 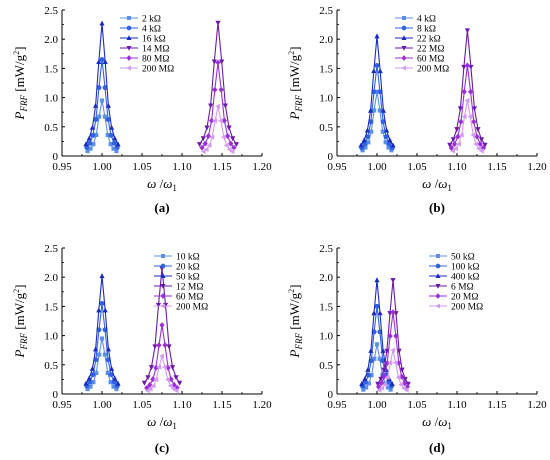 What do you see at coordinates (162, 447) in the screenshot?
I see `panel-label: (c)` at bounding box center [162, 447].